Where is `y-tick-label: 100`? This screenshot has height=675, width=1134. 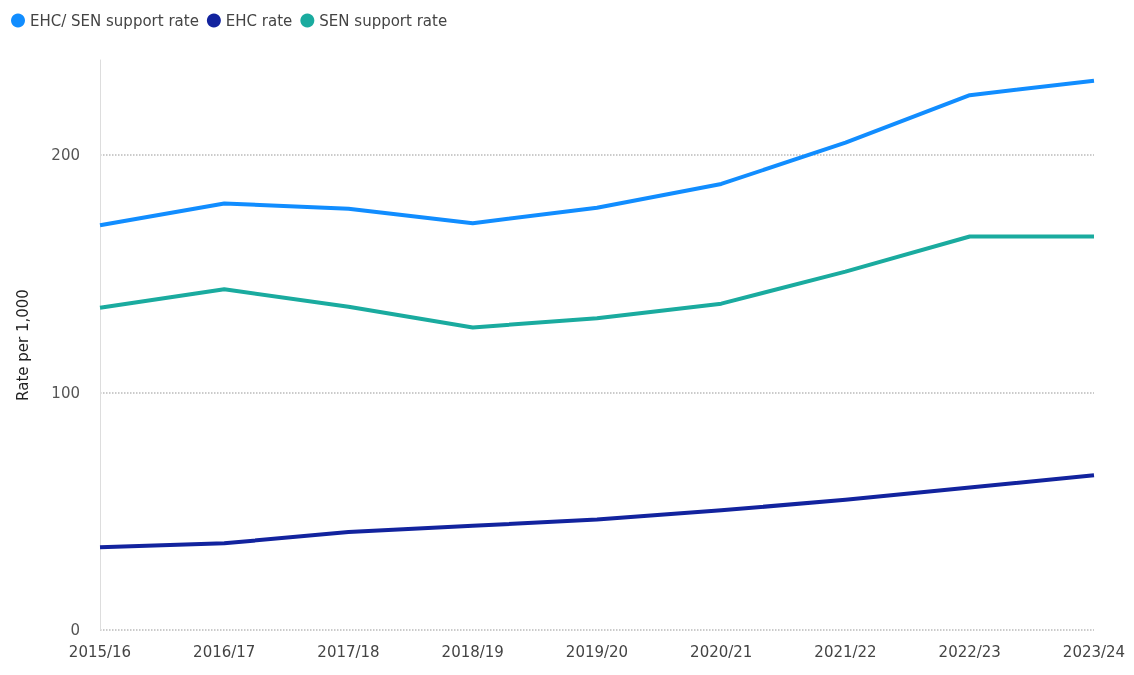
y-tick-label: 100 is located at coordinates (65, 392).